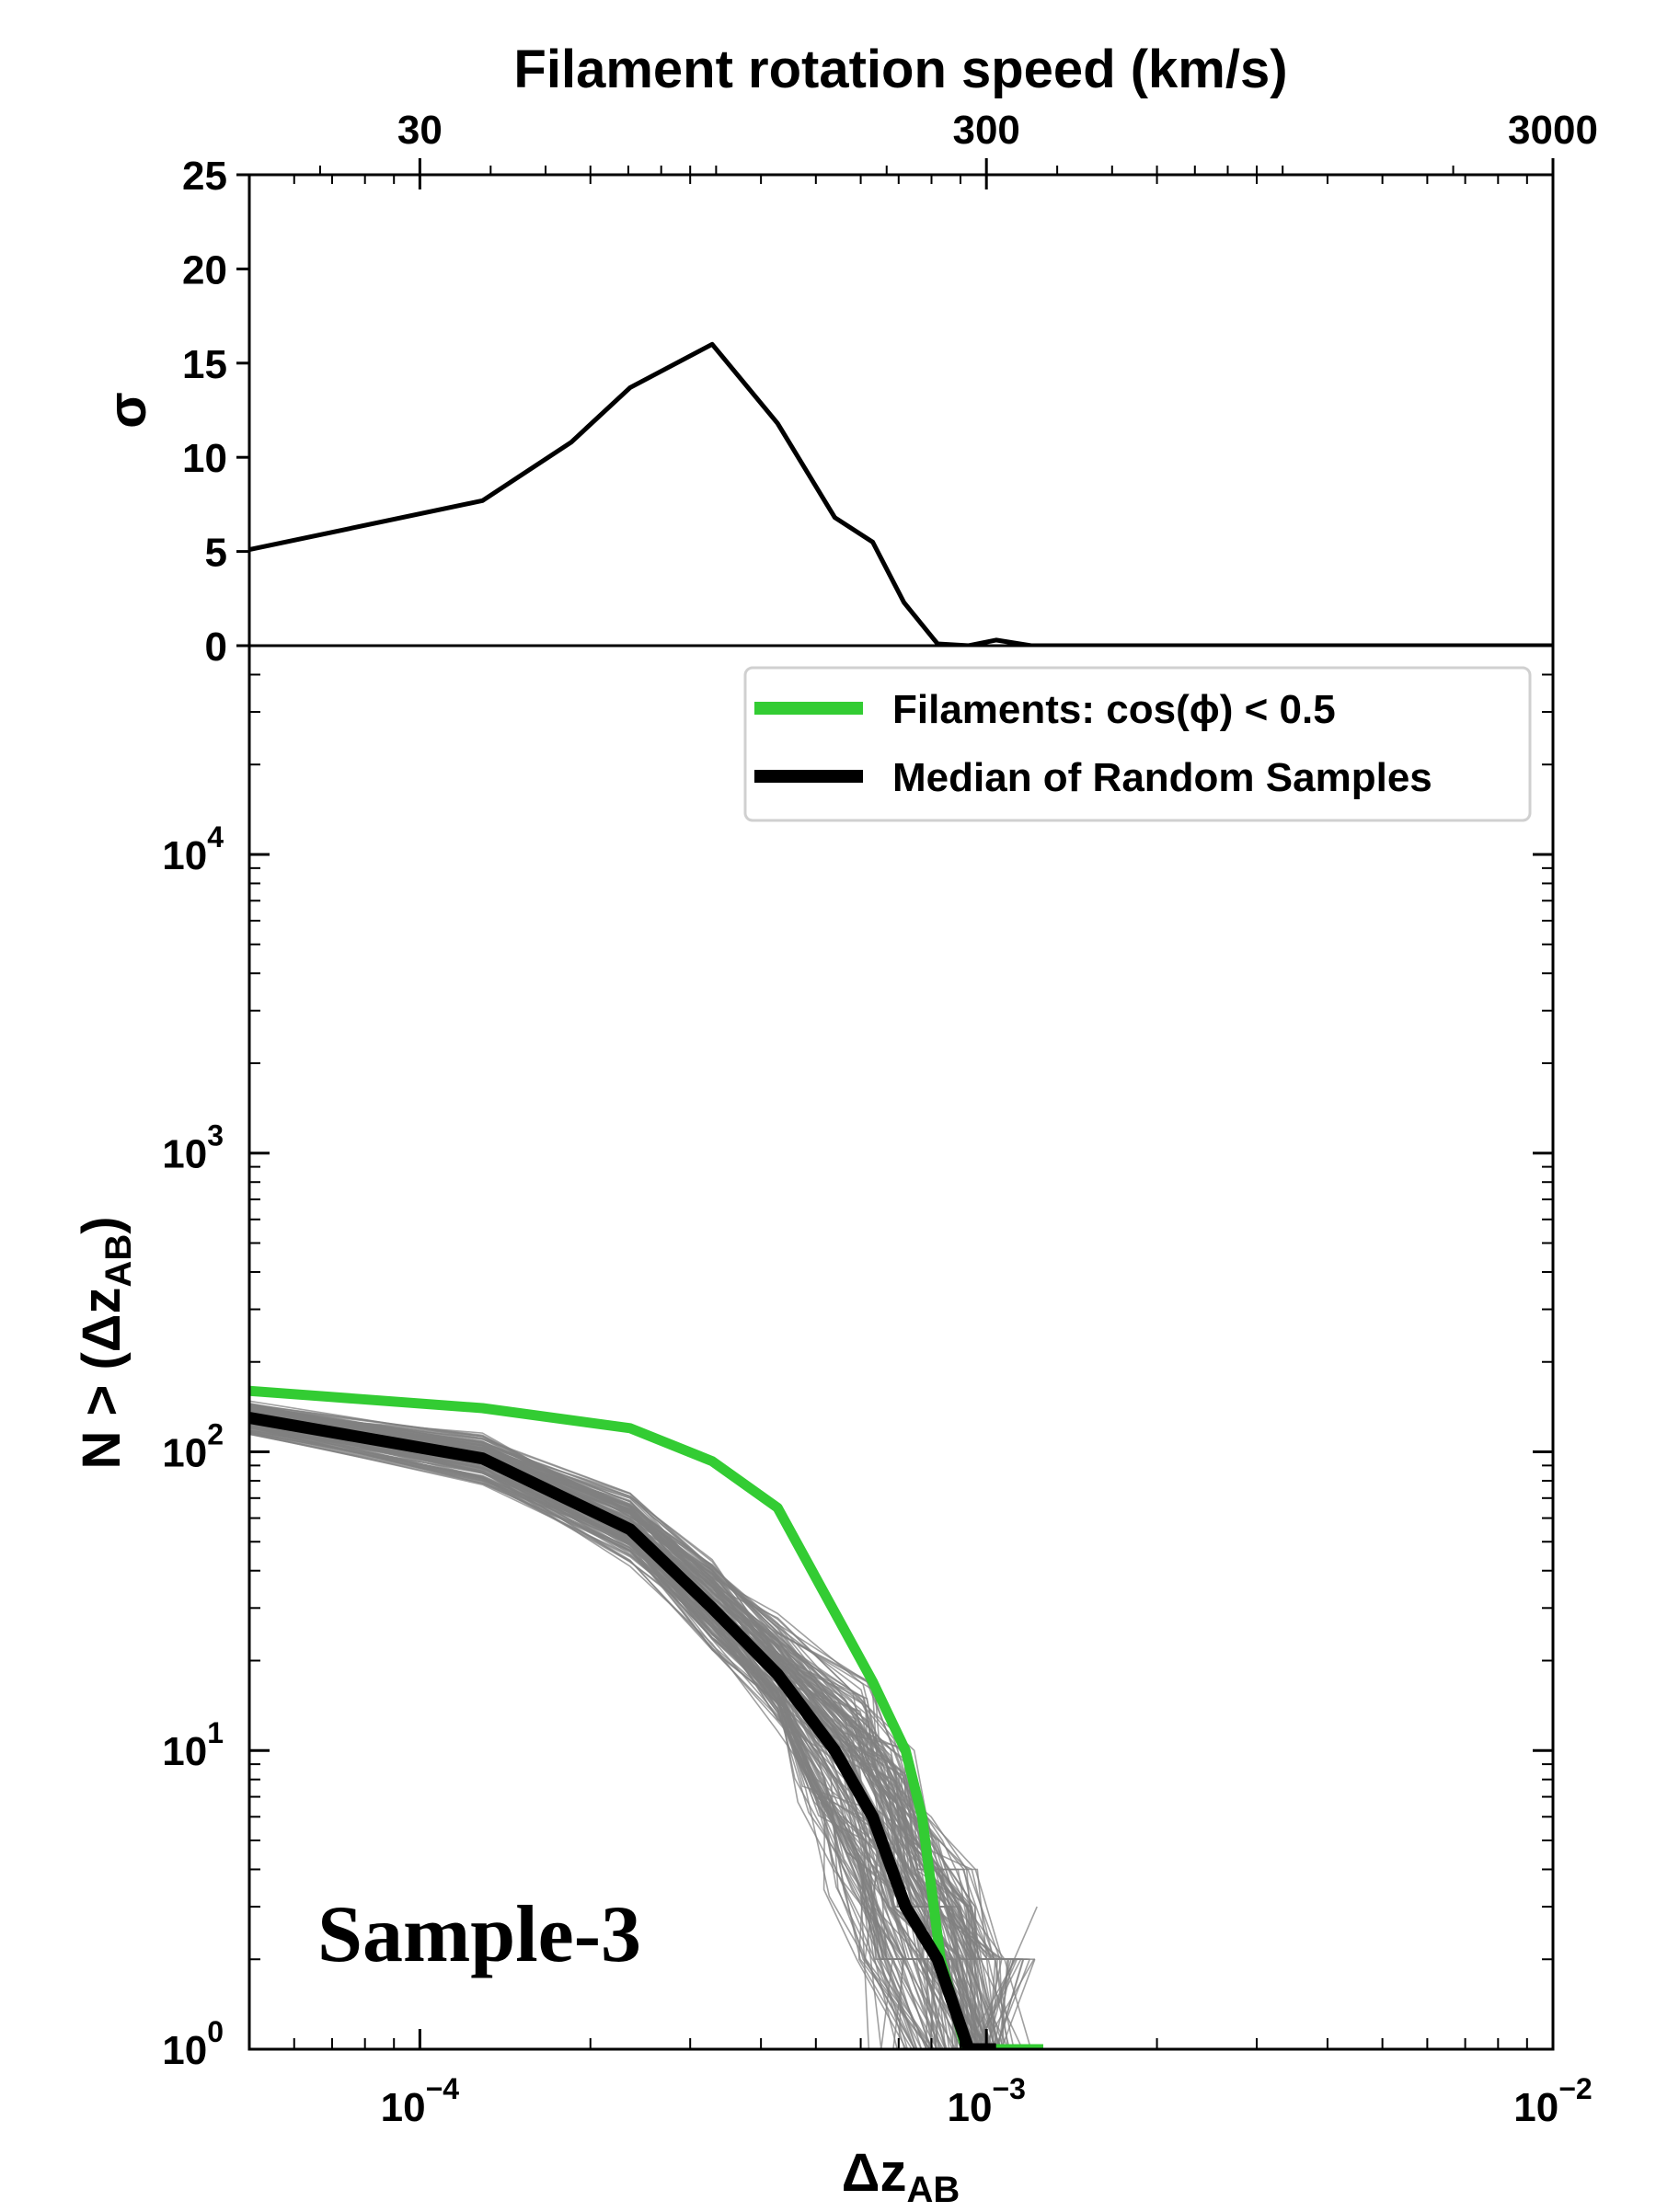 This screenshot has height=2212, width=1656. Describe the element at coordinates (215, 1434) in the screenshot. I see `y-tick-label-exponent: 2` at that location.